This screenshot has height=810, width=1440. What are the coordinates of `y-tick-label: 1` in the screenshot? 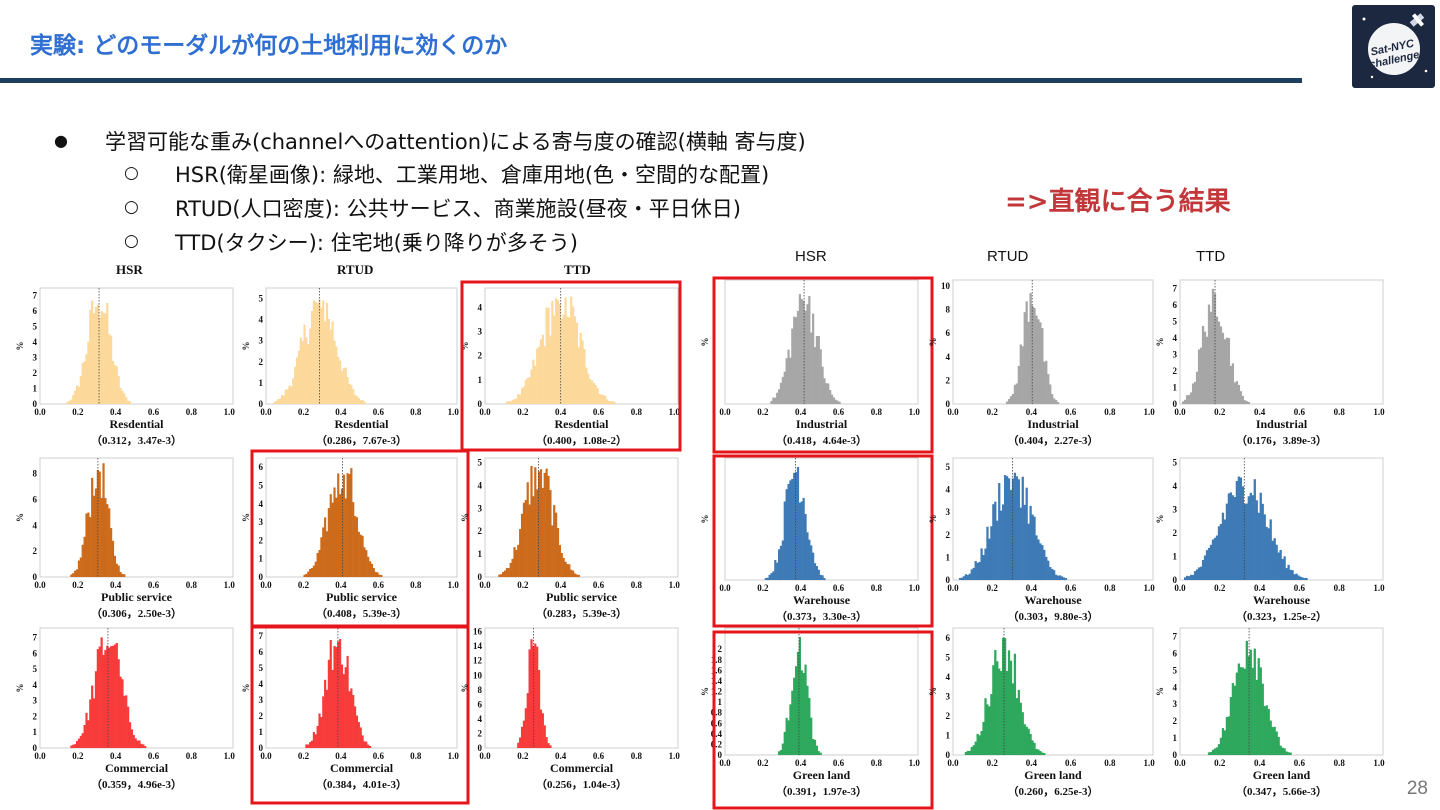 It's located at (948, 557).